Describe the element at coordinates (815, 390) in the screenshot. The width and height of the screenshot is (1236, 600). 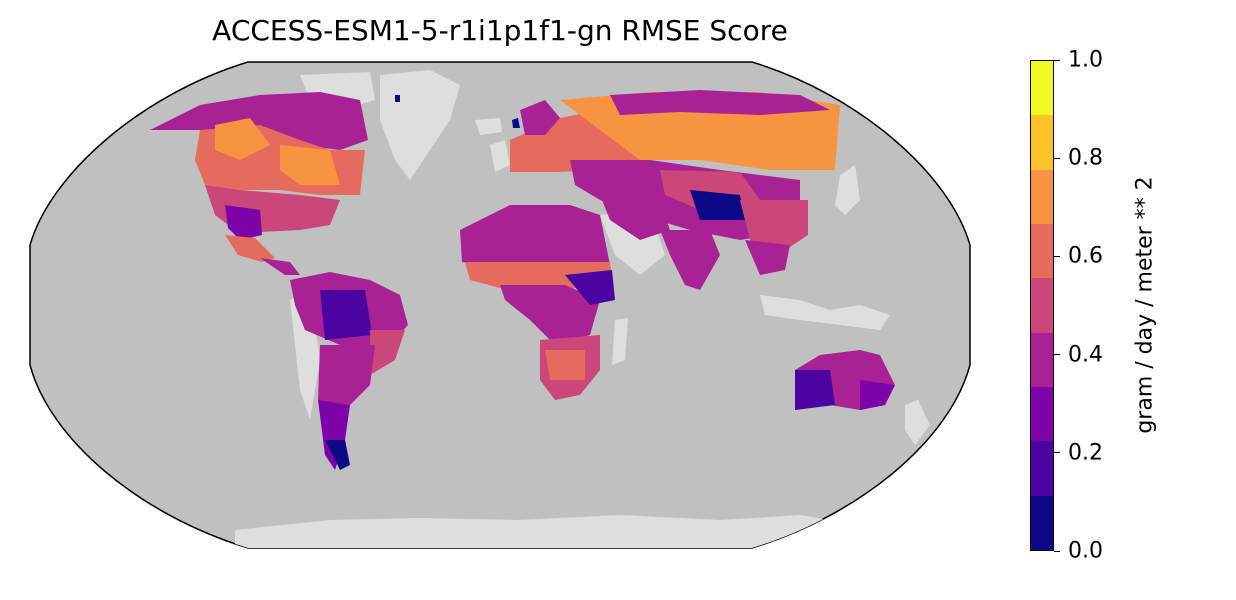
I see `australia-west-region` at that location.